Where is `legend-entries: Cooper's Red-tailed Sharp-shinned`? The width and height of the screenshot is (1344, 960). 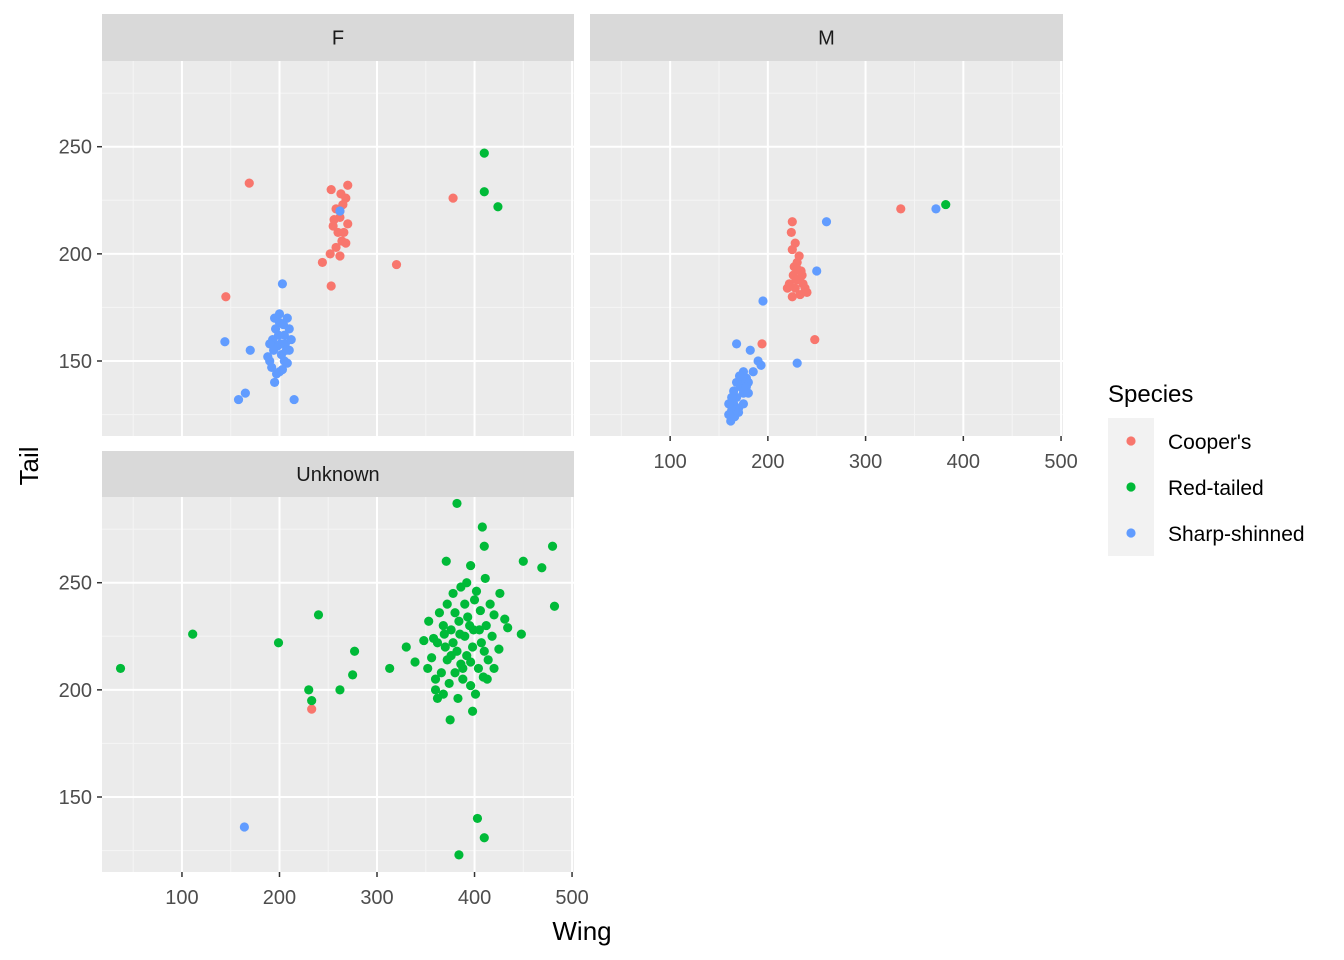
legend-entries: Cooper's Red-tailed Sharp-shinned is located at coordinates (1206, 487).